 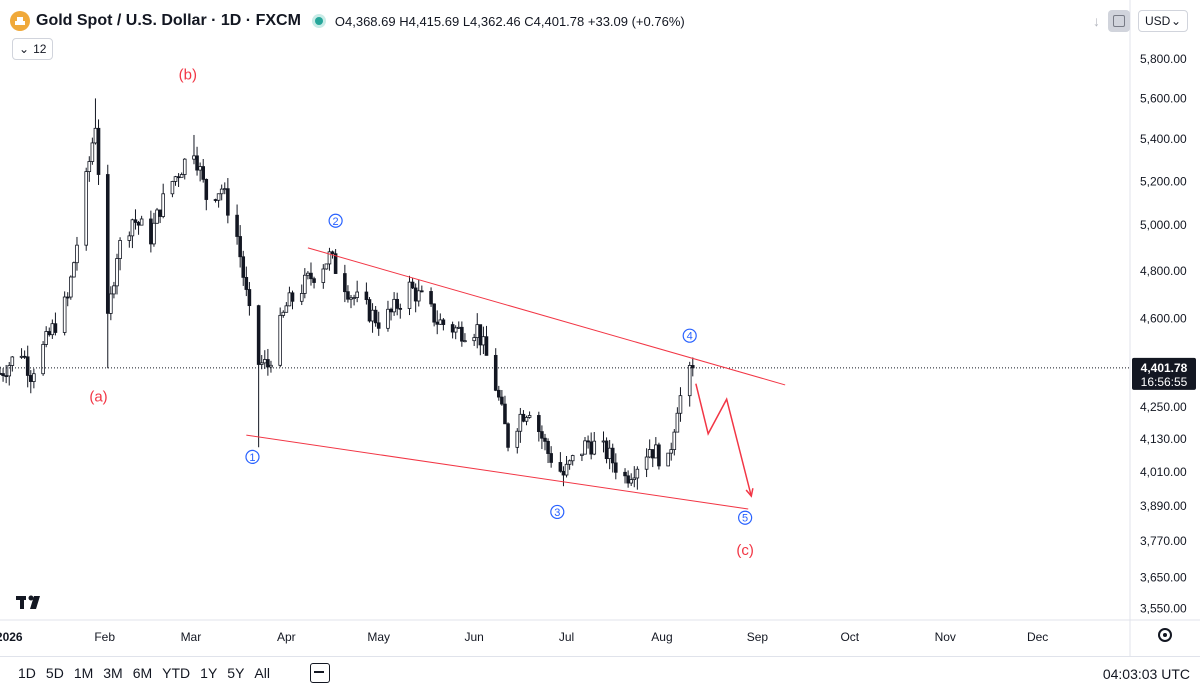 I want to click on timeframe-1y: 1Y, so click(x=209, y=673).